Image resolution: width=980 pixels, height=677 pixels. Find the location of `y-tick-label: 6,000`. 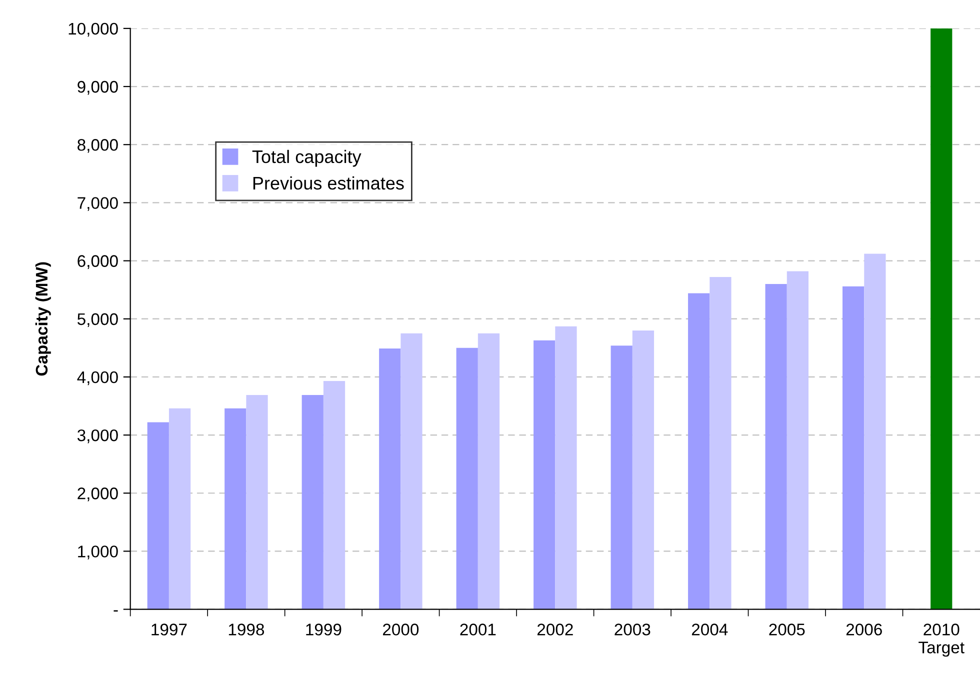

y-tick-label: 6,000 is located at coordinates (98, 262).